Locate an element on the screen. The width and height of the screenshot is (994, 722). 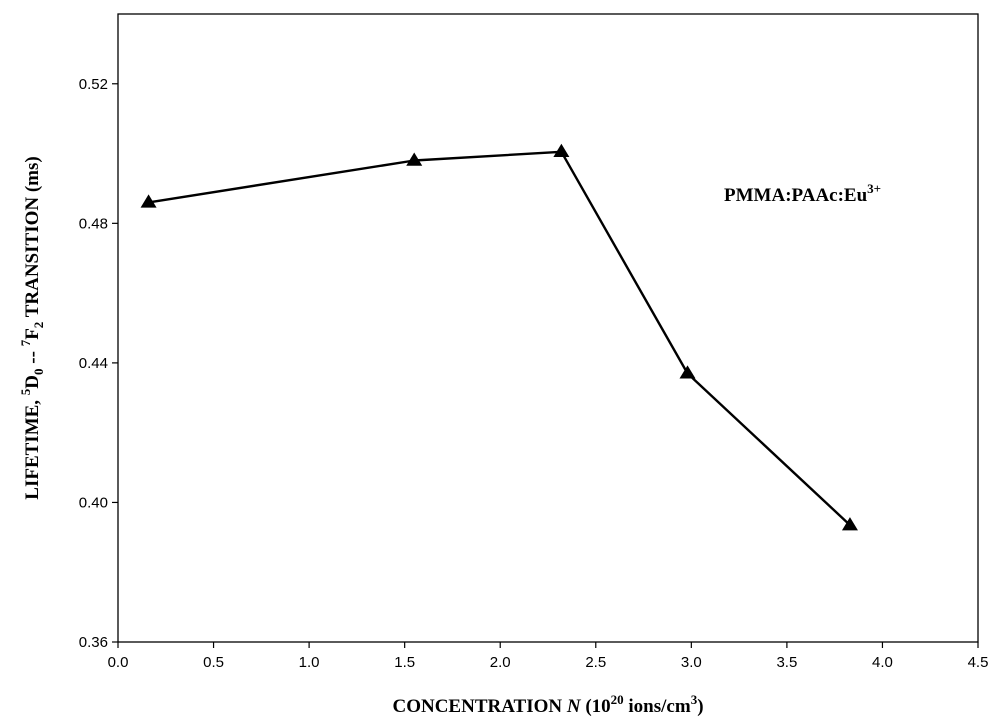
x-axis-title: CONCENTRATION N (1020 ions/cm3) is located at coordinates (547, 704).